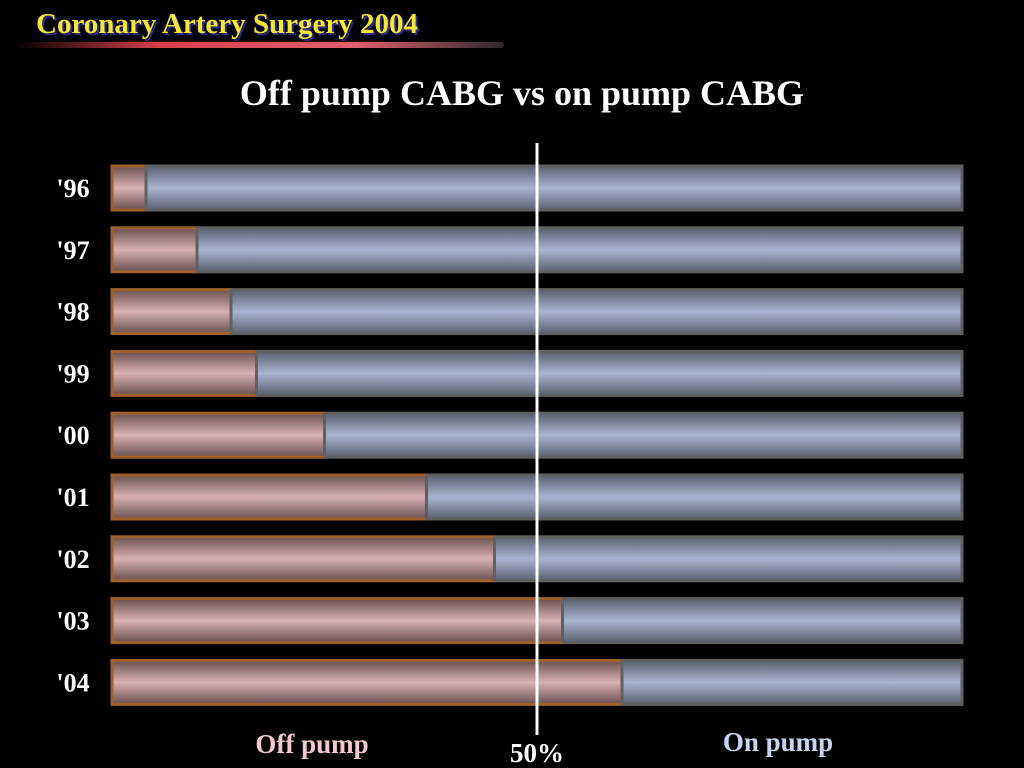 Image resolution: width=1024 pixels, height=768 pixels. What do you see at coordinates (227, 24) in the screenshot?
I see `slide-header: Coronary Artery Surgery 2004` at bounding box center [227, 24].